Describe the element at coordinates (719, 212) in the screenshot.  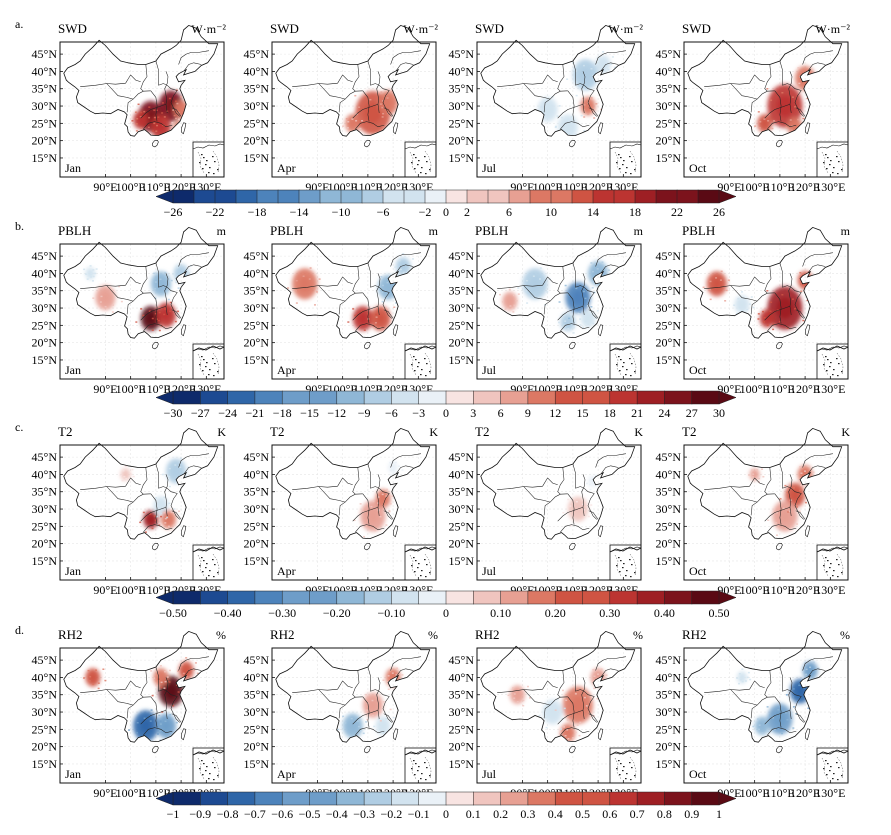
I see `colorbar-tick-label: 26` at that location.